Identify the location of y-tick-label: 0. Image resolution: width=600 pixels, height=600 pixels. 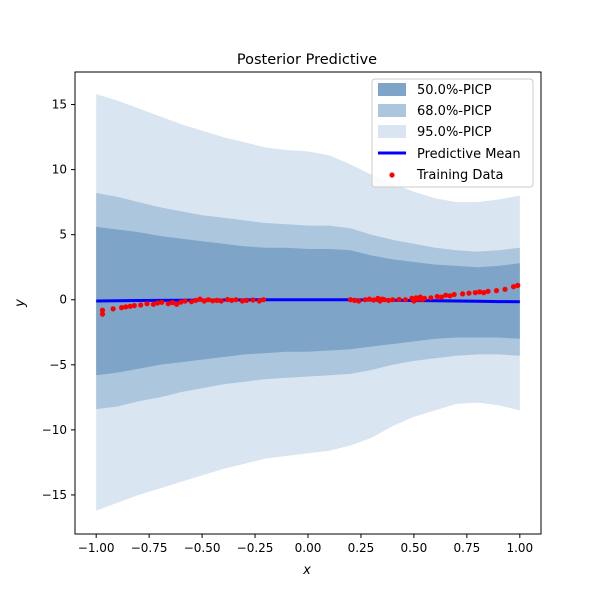
(63, 300).